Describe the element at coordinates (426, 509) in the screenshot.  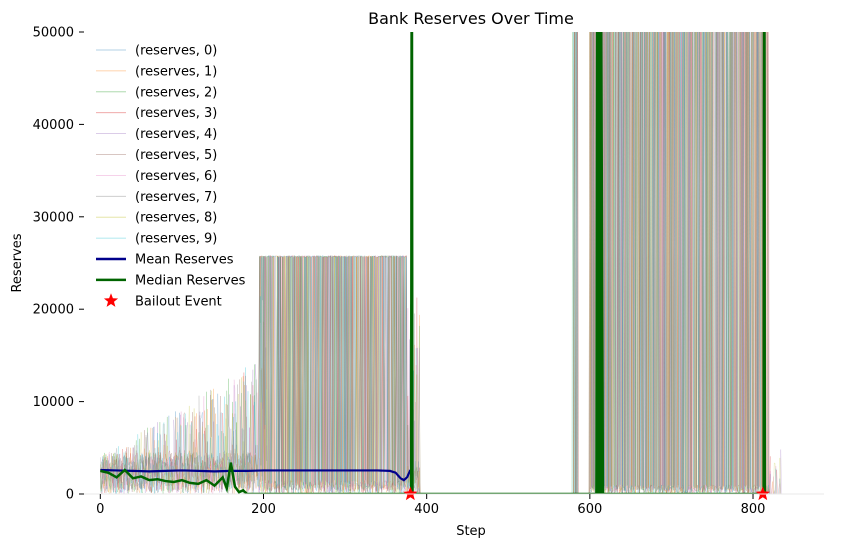
I see `x-tick-label: 400` at that location.